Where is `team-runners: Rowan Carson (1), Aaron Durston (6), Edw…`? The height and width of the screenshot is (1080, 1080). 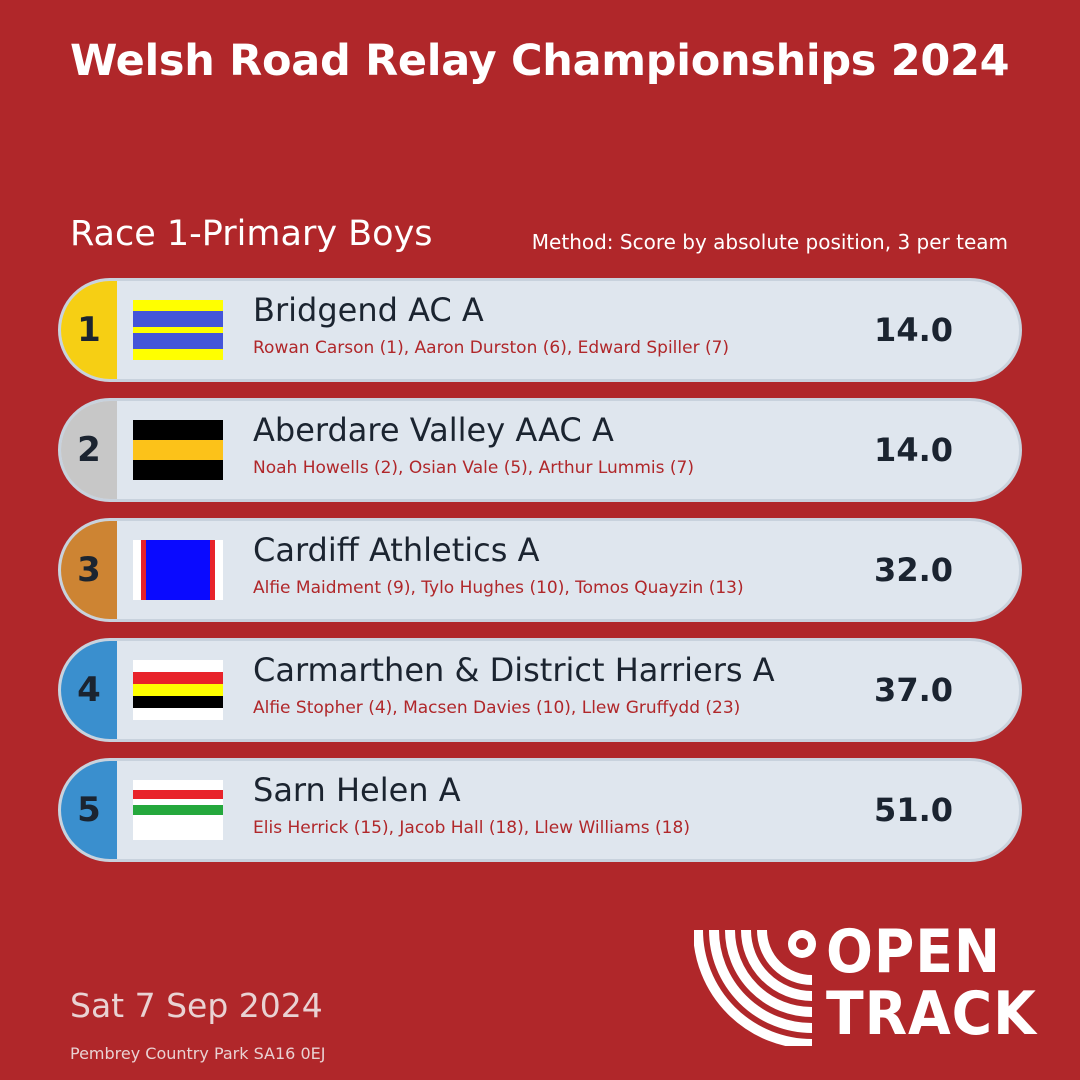 team-runners: Rowan Carson (1), Aaron Durston (6), Edw… is located at coordinates (491, 348).